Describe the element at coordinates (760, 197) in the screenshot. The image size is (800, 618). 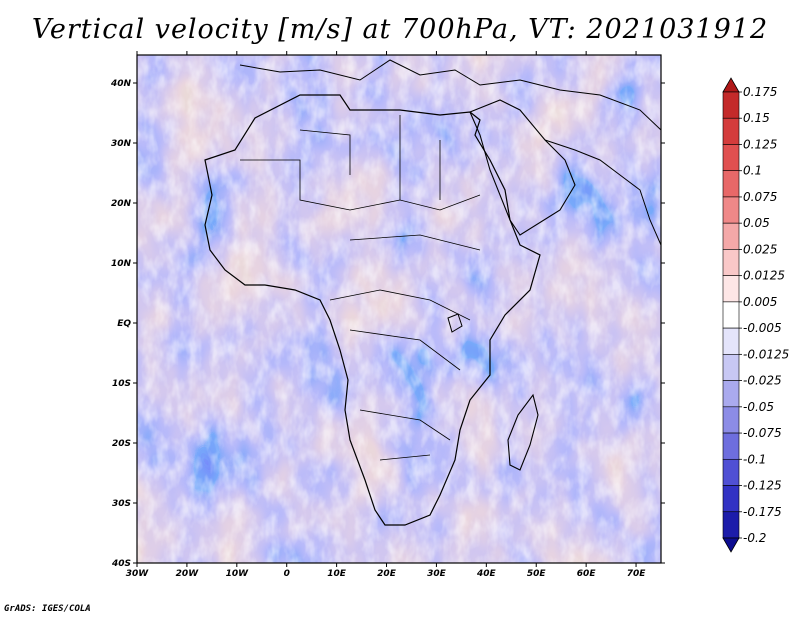
I see `colorbar-label: 0.075` at that location.